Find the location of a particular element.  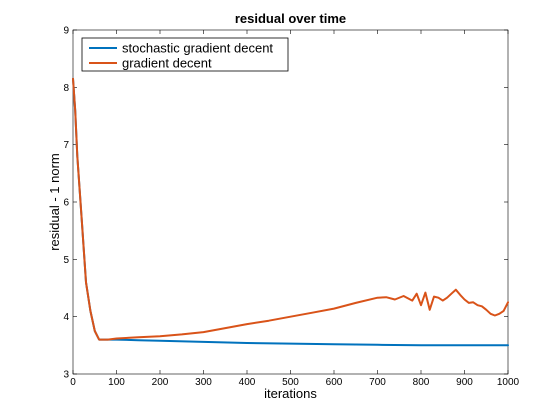

legend-label: gradient decent is located at coordinates (167, 63).